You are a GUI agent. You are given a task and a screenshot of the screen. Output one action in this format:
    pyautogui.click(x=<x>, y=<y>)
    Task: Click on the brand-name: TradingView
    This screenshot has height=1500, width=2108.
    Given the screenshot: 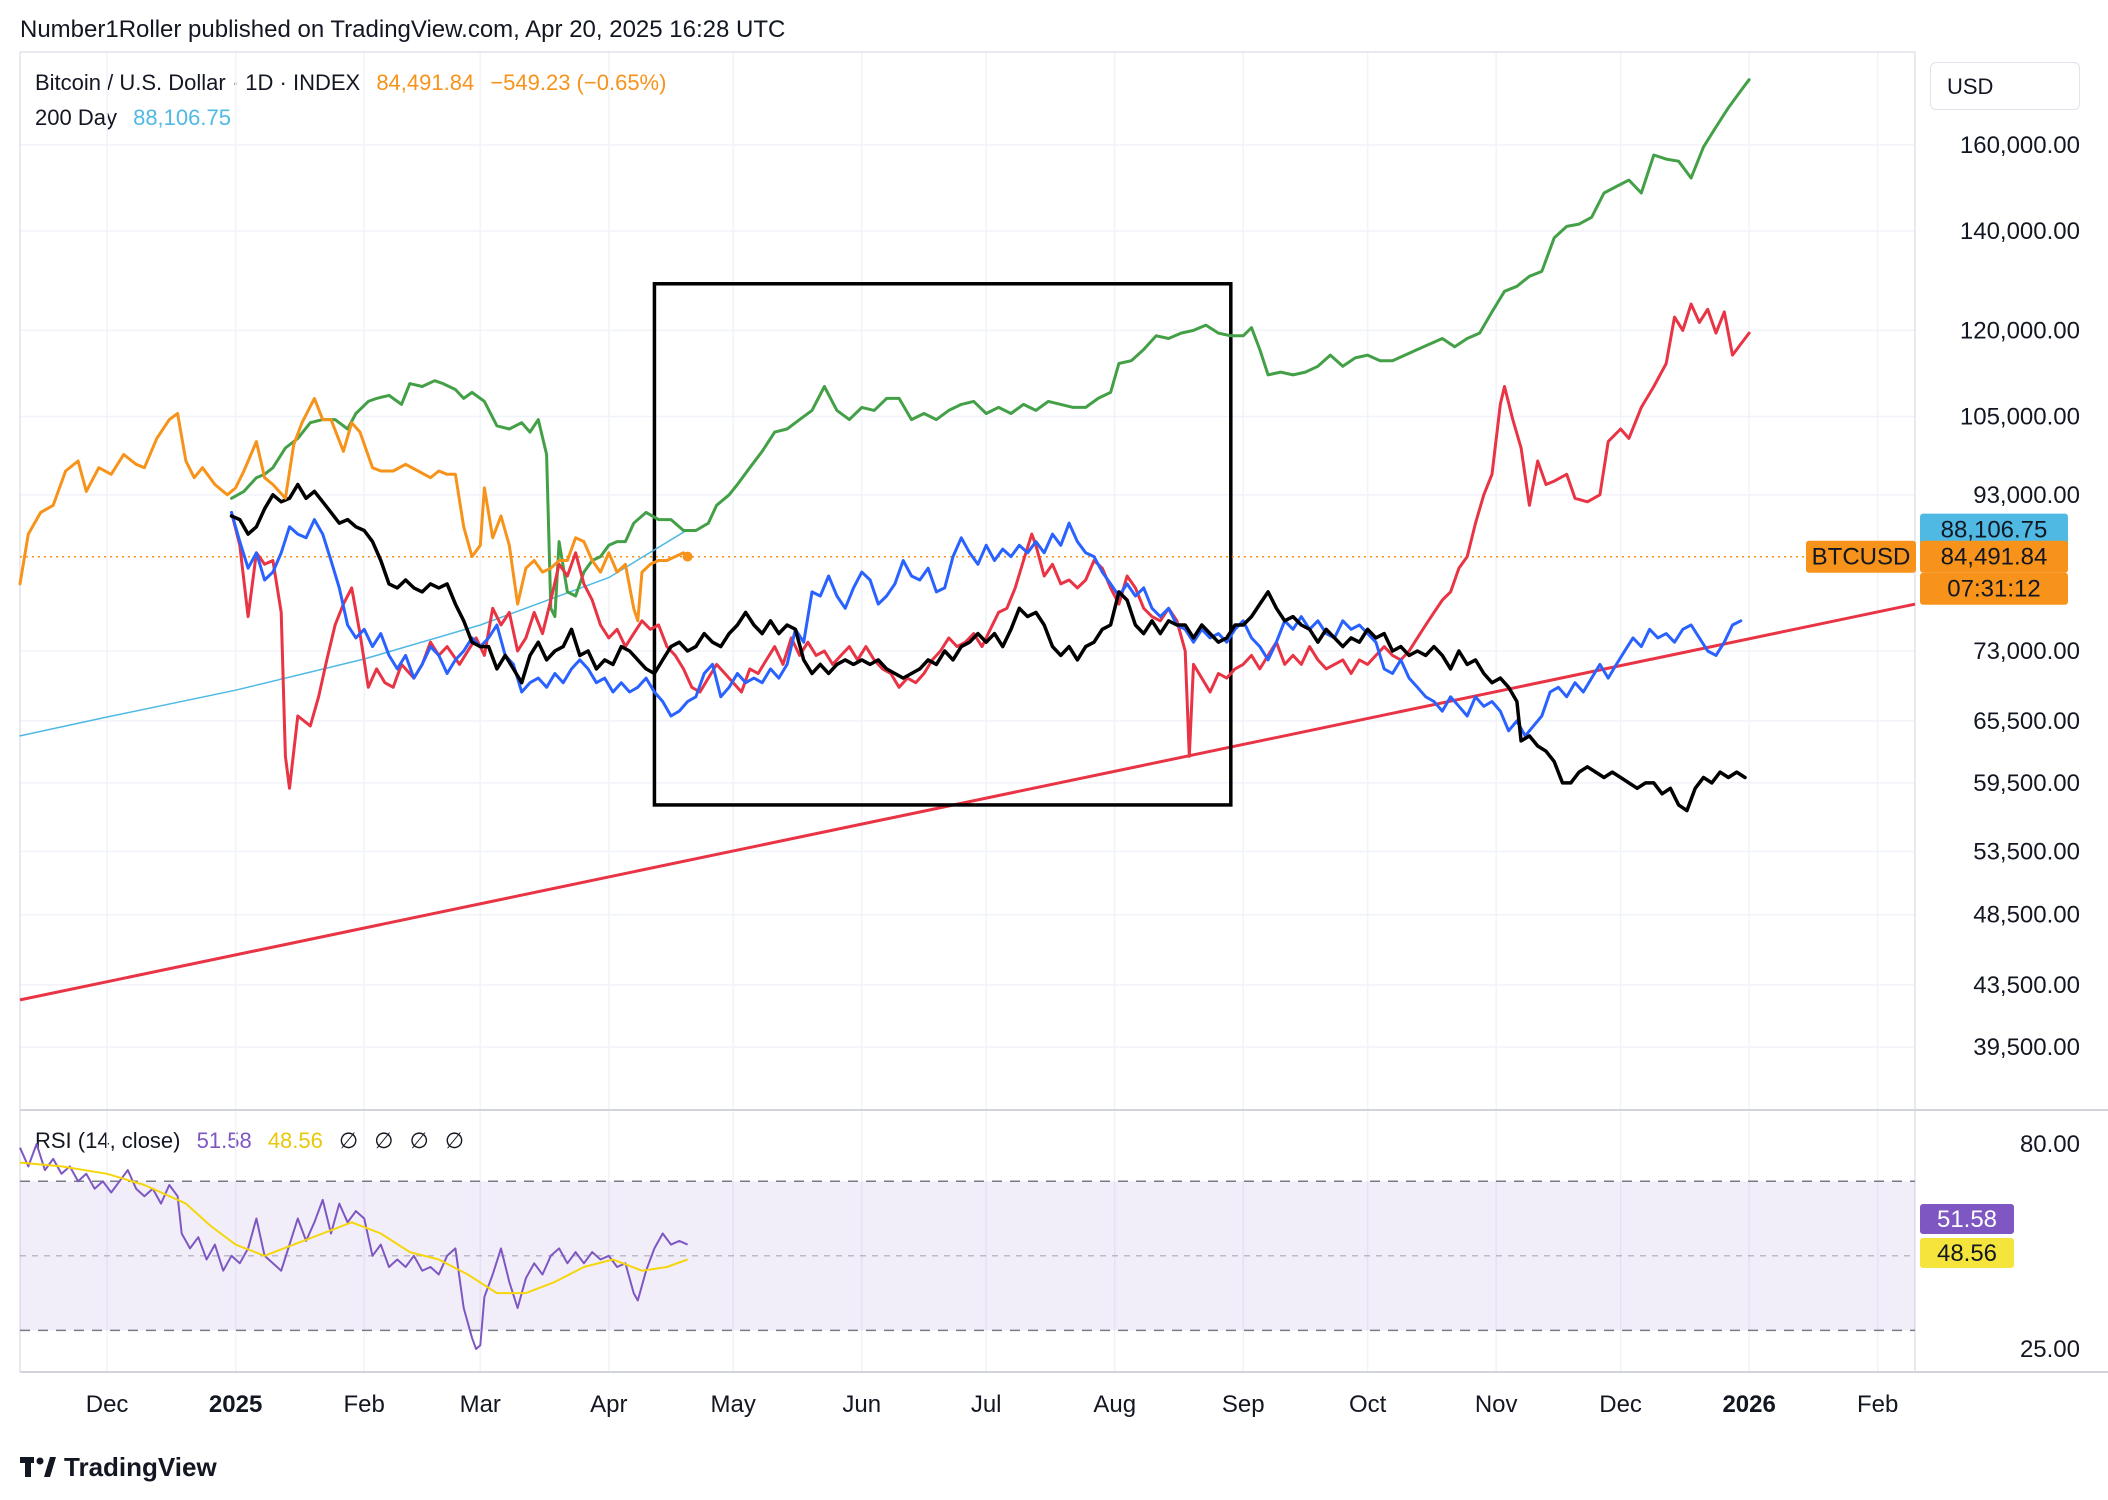 What is the action you would take?
    pyautogui.click(x=140, y=1467)
    